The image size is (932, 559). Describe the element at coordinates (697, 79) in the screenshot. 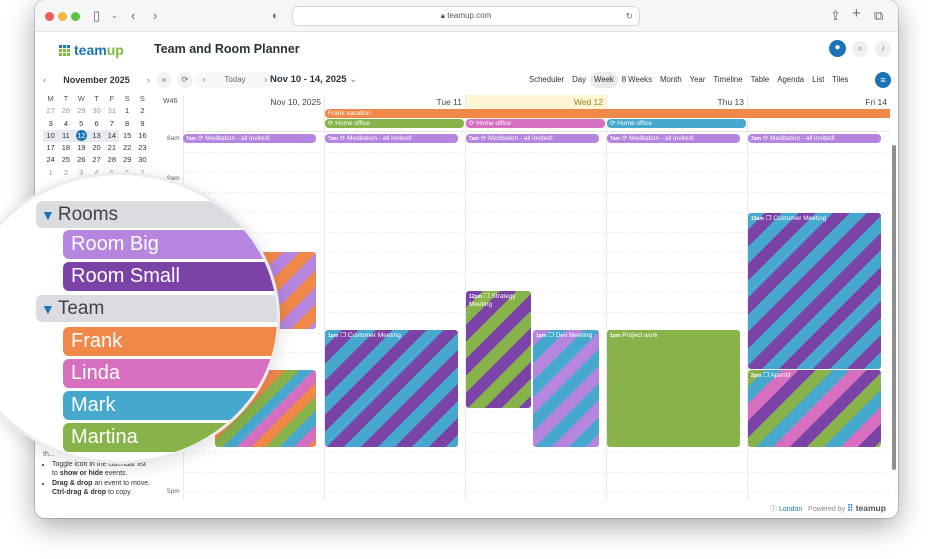

I see `tab-year: Year` at that location.